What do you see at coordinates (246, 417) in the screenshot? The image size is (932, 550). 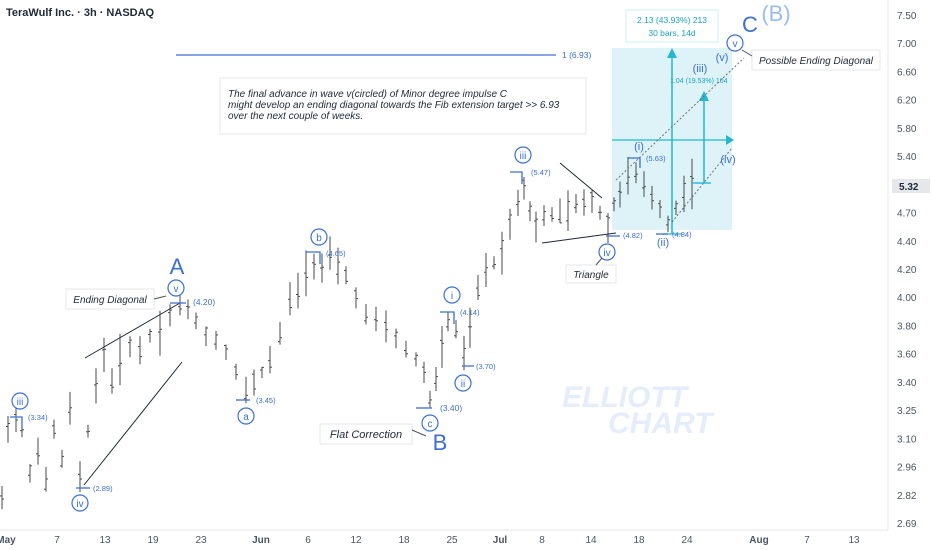 I see `wave-a: a` at bounding box center [246, 417].